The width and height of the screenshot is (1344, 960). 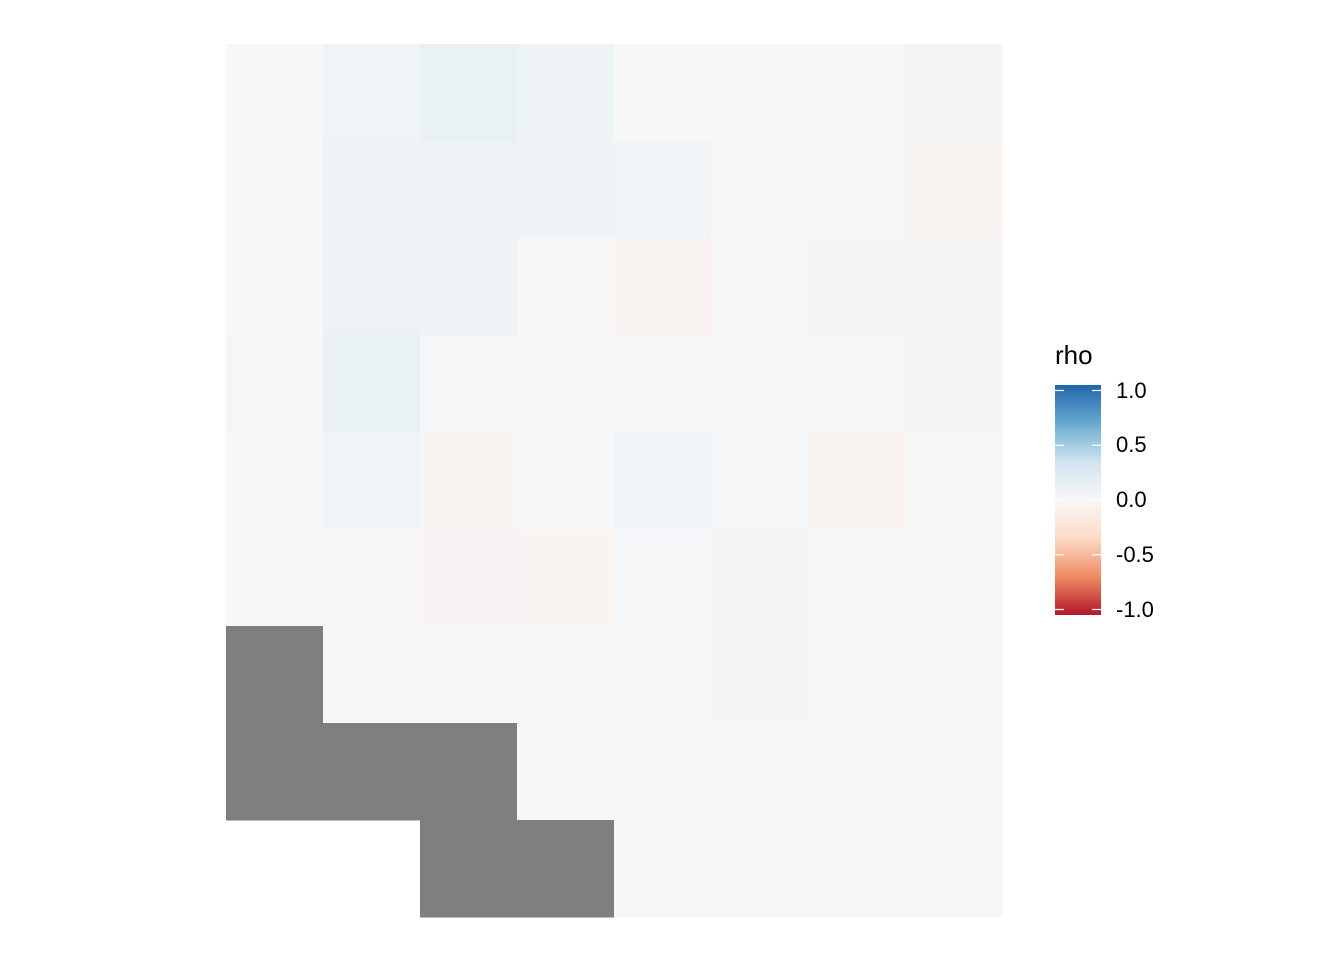 What do you see at coordinates (663, 93) in the screenshot?
I see `heatmap-cell-r1-c5` at bounding box center [663, 93].